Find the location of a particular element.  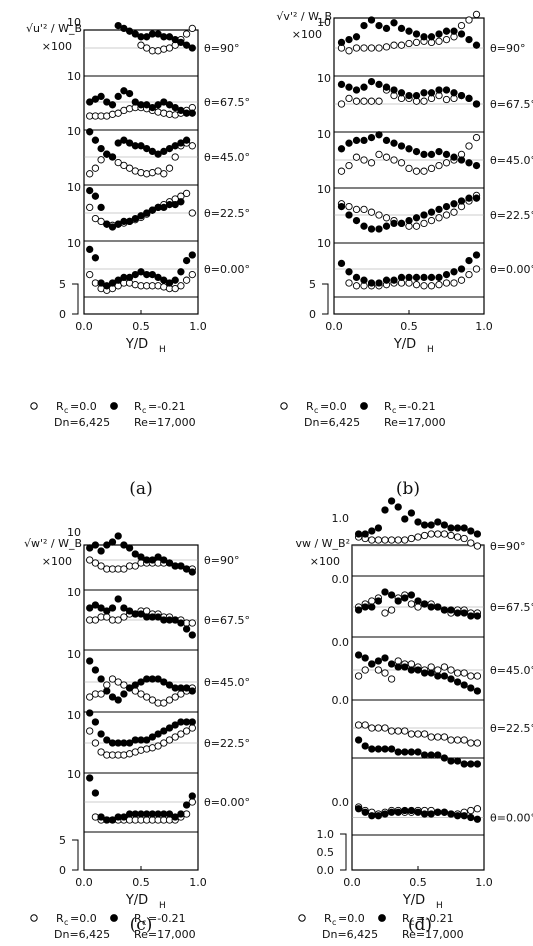

legend-marker-open is located at coordinates (284, 406).